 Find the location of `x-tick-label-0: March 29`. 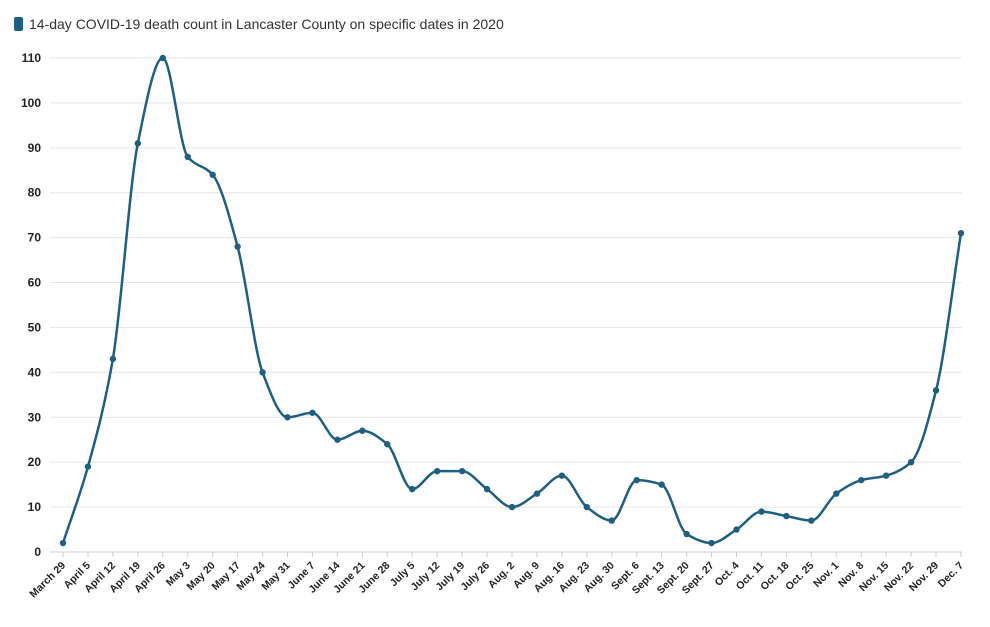

x-tick-label-0: March 29 is located at coordinates (47, 580).